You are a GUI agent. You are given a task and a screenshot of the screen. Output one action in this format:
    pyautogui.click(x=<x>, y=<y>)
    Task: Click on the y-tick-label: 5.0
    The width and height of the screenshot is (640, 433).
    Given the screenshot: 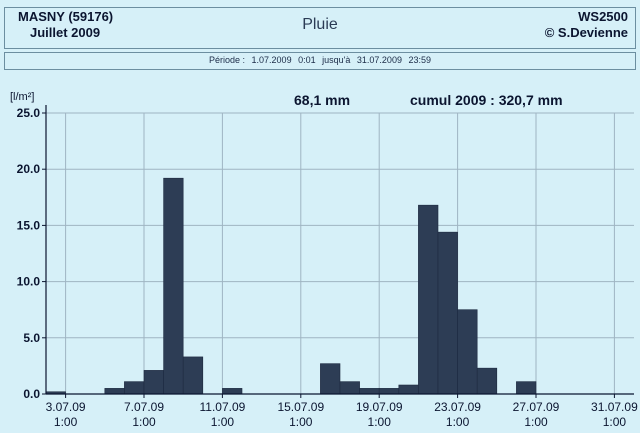 What is the action you would take?
    pyautogui.click(x=31, y=338)
    